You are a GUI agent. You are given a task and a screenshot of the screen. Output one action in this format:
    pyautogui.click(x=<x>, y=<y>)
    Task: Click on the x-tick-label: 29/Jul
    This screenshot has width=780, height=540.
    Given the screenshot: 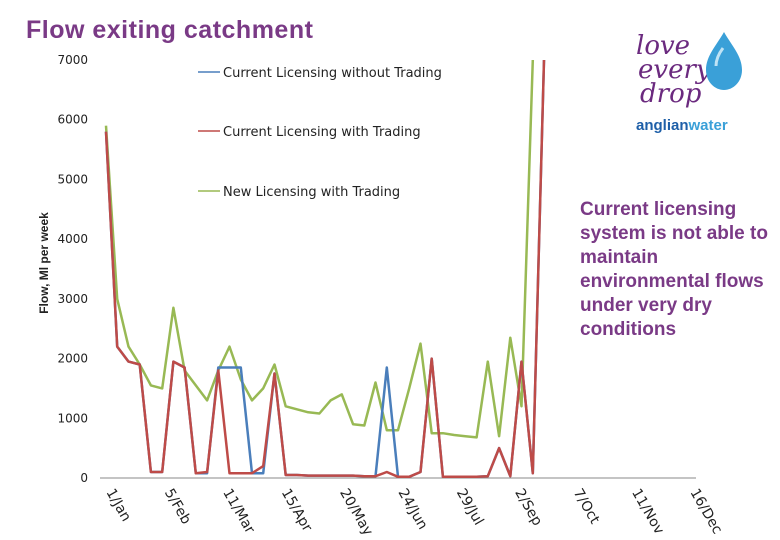 What is the action you would take?
    pyautogui.click(x=470, y=507)
    